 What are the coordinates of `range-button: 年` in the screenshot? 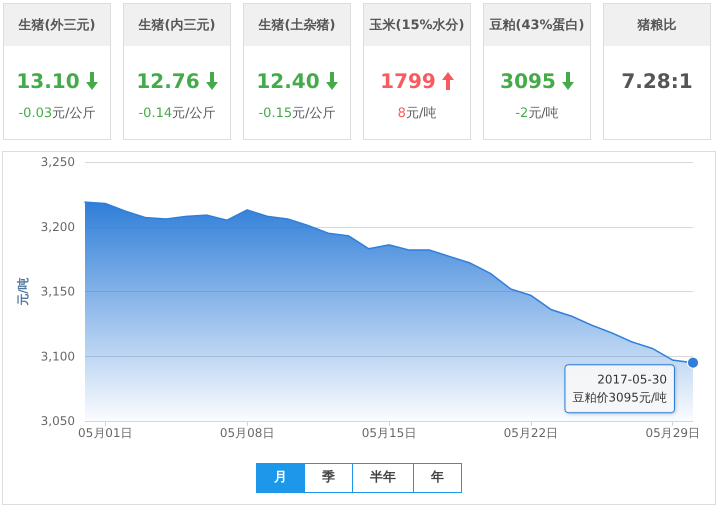 It's located at (437, 478).